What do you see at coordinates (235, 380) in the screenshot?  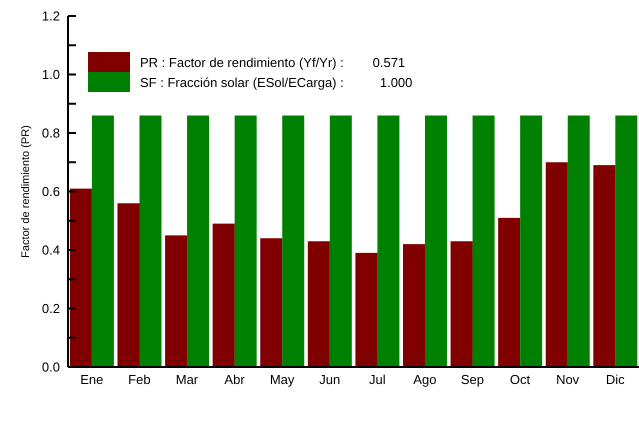 I see `x-tick-label: Abr` at bounding box center [235, 380].